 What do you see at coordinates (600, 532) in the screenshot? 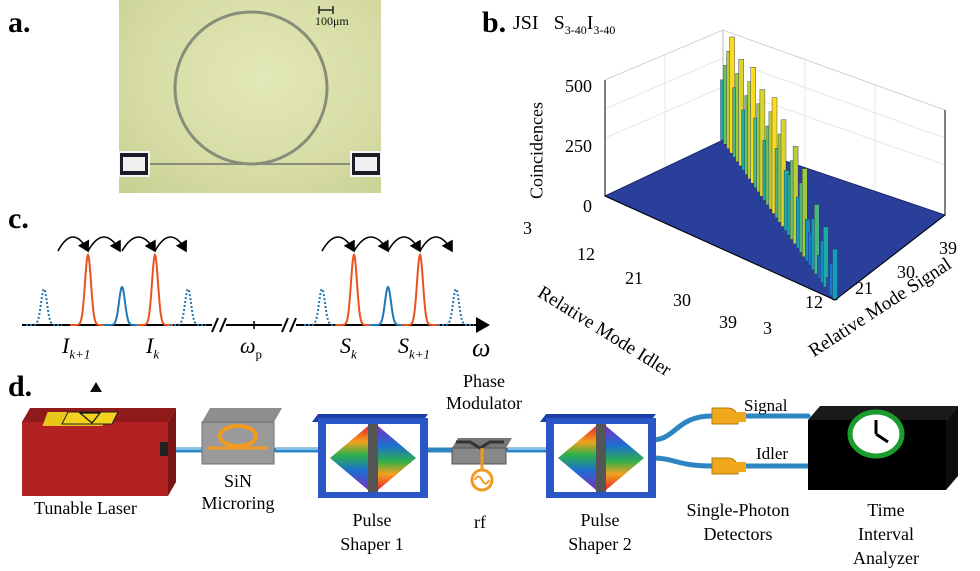
I see `pulse-shaper-2-label: Pulse Shaper 2` at bounding box center [600, 532].